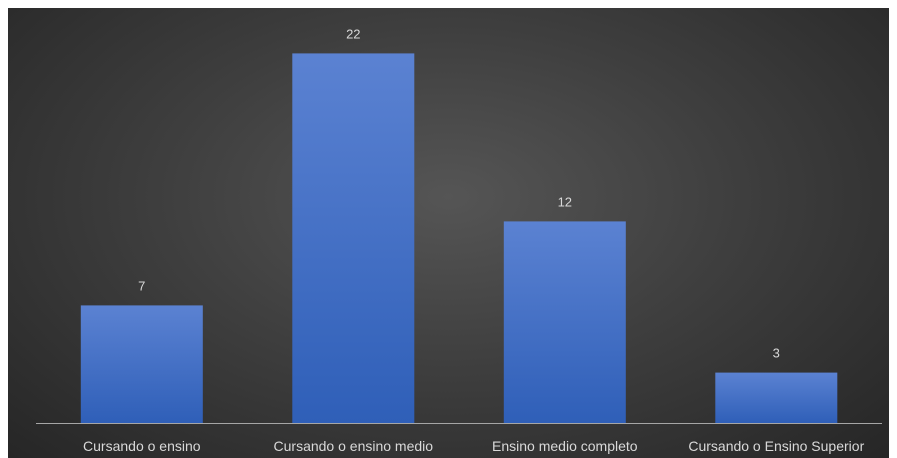 The height and width of the screenshot is (458, 897). Describe the element at coordinates (142, 446) in the screenshot. I see `x-tick-label-1: Cursando o ensino` at that location.